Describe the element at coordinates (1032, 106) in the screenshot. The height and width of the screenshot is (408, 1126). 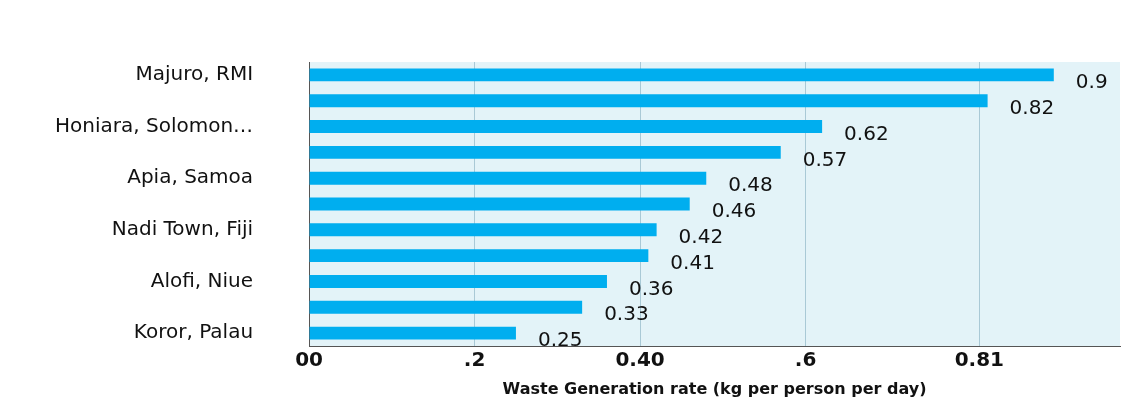
I see `data-label: 0.82` at that location.